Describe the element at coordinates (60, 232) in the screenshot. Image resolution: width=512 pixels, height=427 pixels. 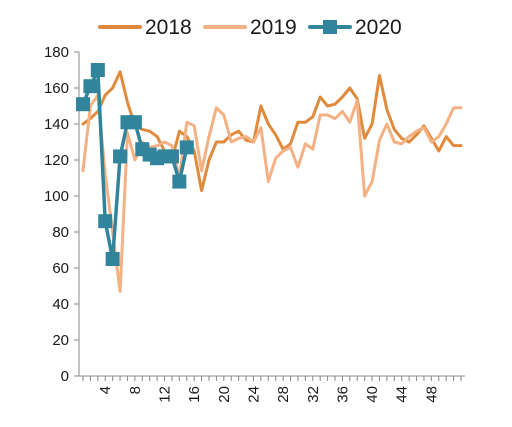
I see `y-tick-label: 80` at that location.